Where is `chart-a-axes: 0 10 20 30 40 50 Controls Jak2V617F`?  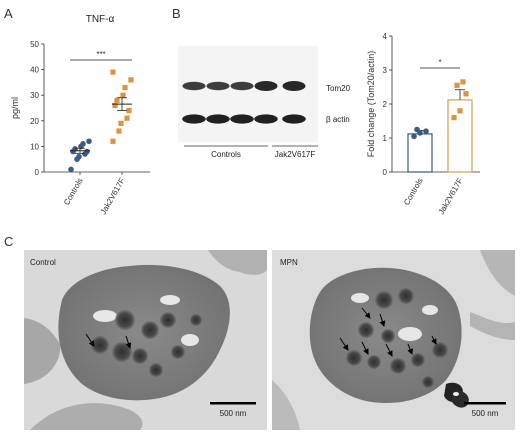
chart-a-axes: 0 10 20 30 40 50 Controls Jak2V617F is located at coordinates (90, 128).